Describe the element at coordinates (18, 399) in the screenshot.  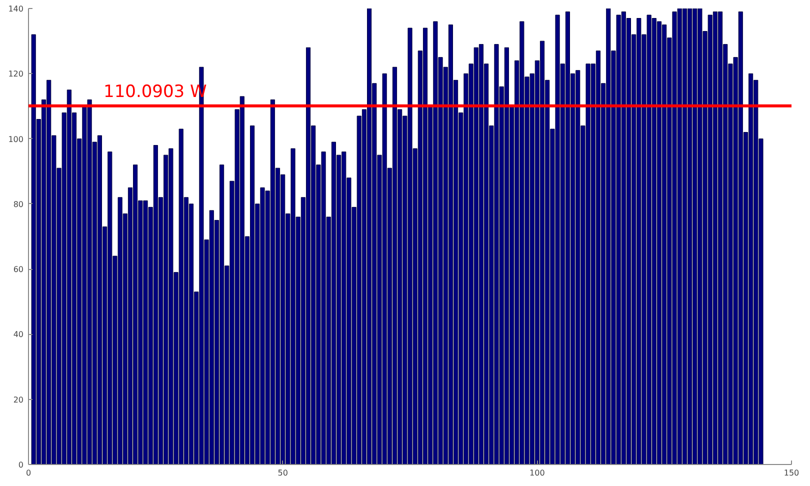
I see `y-tick-label: 20` at that location.